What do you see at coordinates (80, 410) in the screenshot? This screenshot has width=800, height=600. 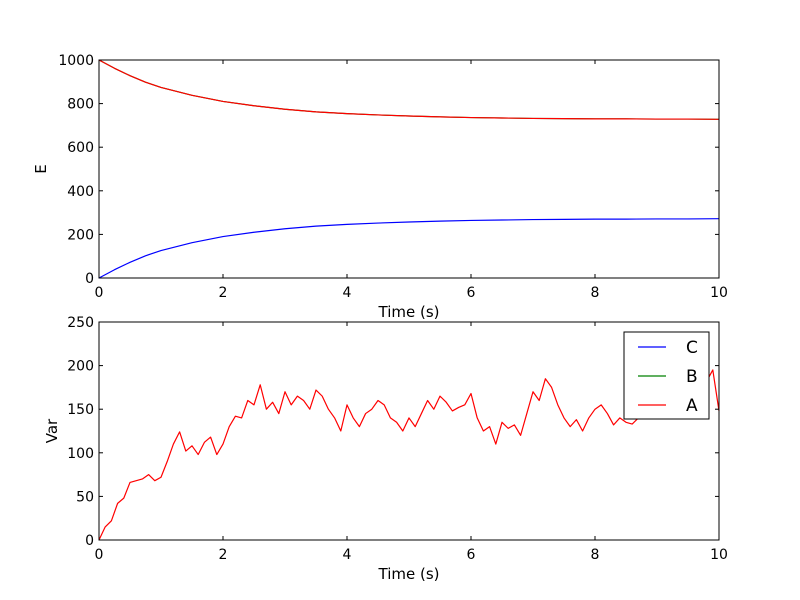 I see `bottom-y-tick-label: 150` at bounding box center [80, 410].